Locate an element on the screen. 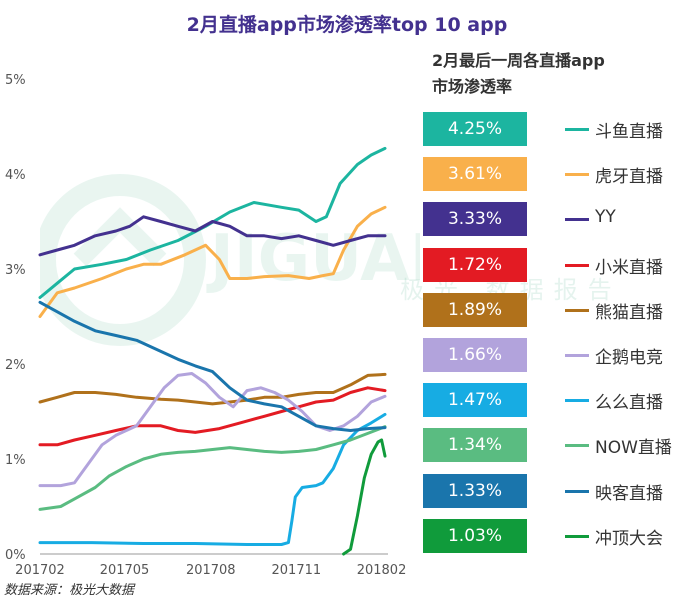 The image size is (694, 600). y-tick-label: 3% is located at coordinates (15, 270).